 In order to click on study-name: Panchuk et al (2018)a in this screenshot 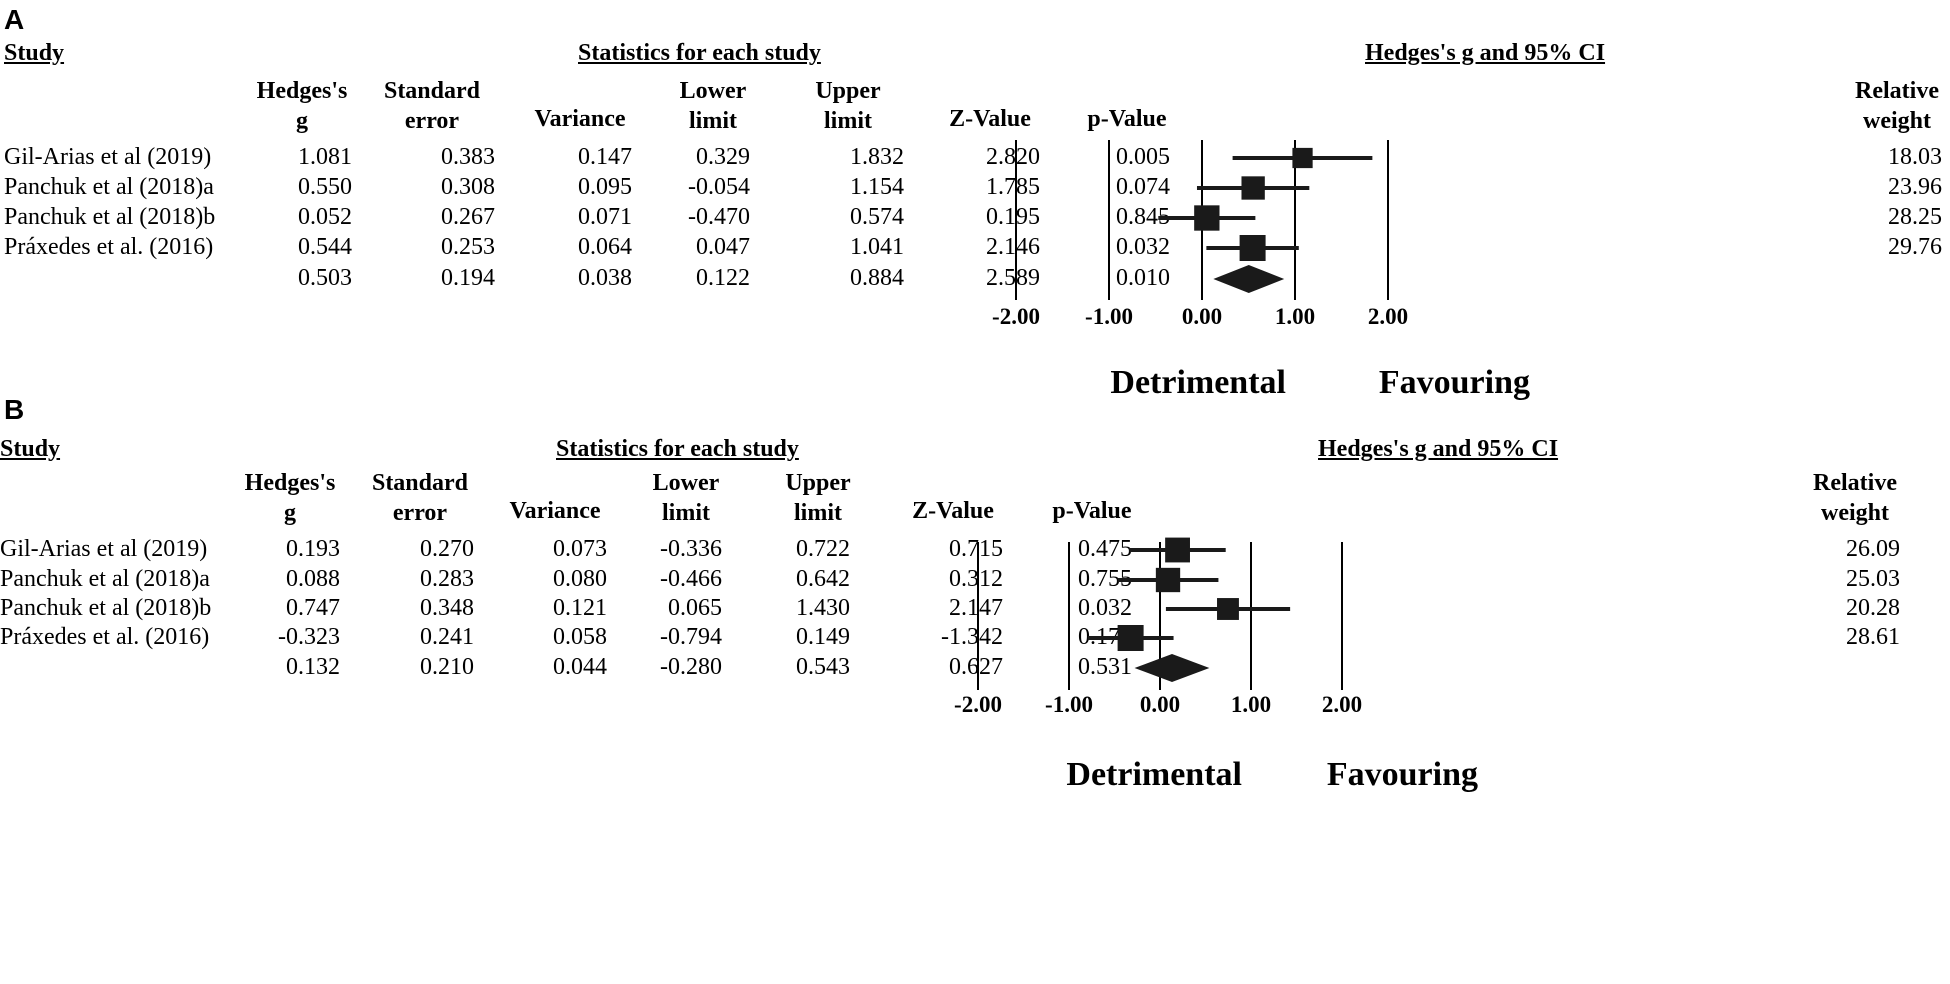, I will do `click(105, 579)`.